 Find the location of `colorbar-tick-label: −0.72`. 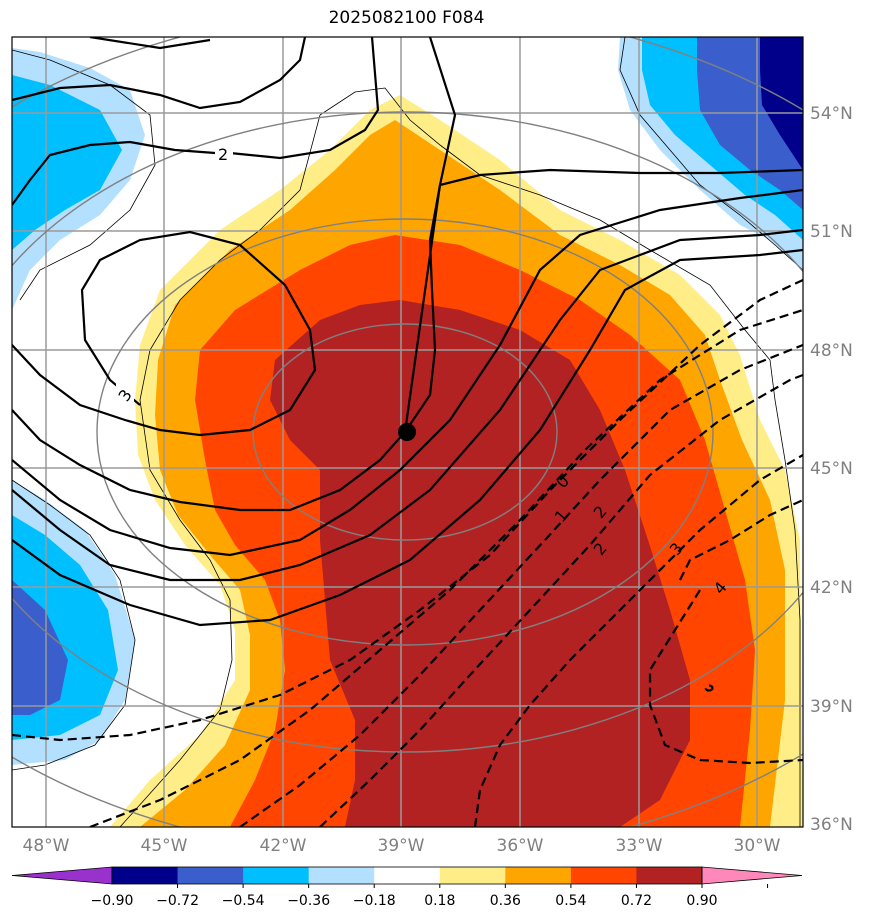

colorbar-tick-label: −0.72 is located at coordinates (177, 901).